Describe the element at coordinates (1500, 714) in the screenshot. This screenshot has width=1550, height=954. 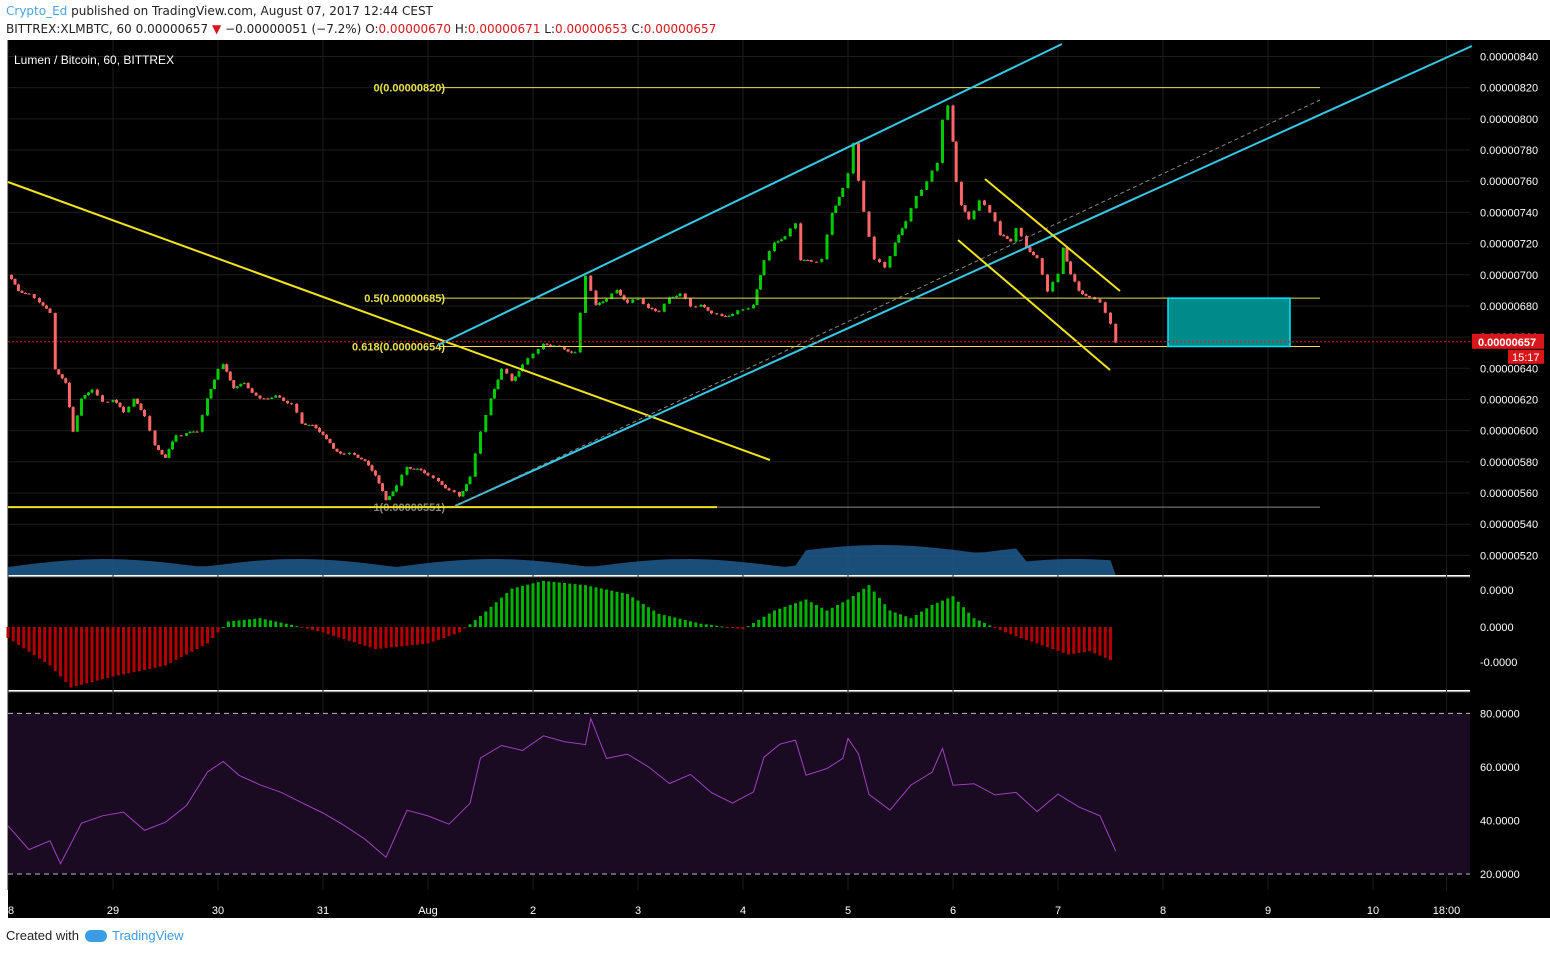
I see `rsi-tick-label: 80.0000` at that location.